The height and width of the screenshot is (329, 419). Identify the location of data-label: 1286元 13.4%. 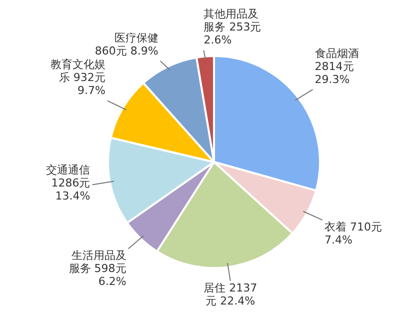
(70, 189).